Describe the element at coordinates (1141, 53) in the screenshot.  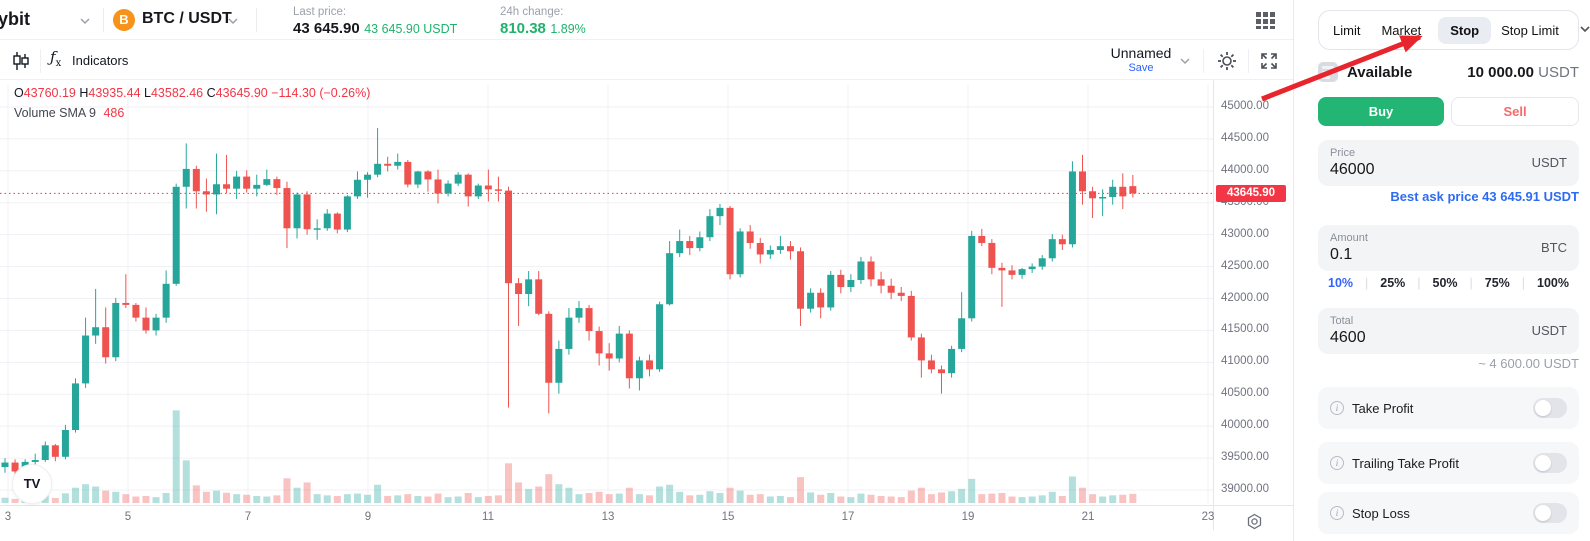
I see `layout-name-label: Unnamed` at that location.